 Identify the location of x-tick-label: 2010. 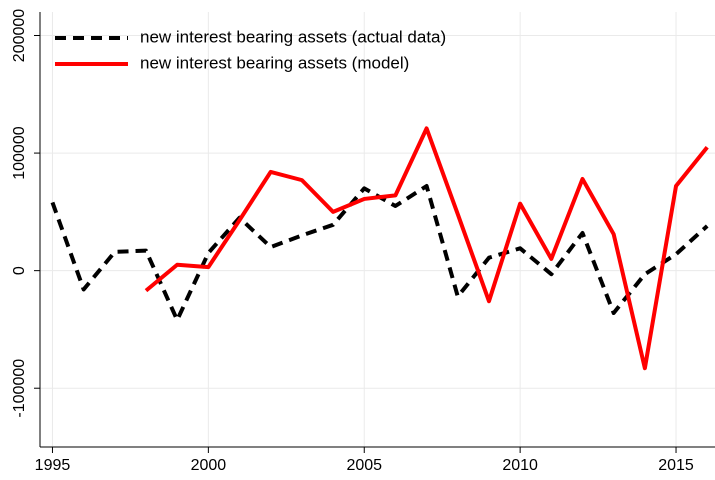
(520, 465).